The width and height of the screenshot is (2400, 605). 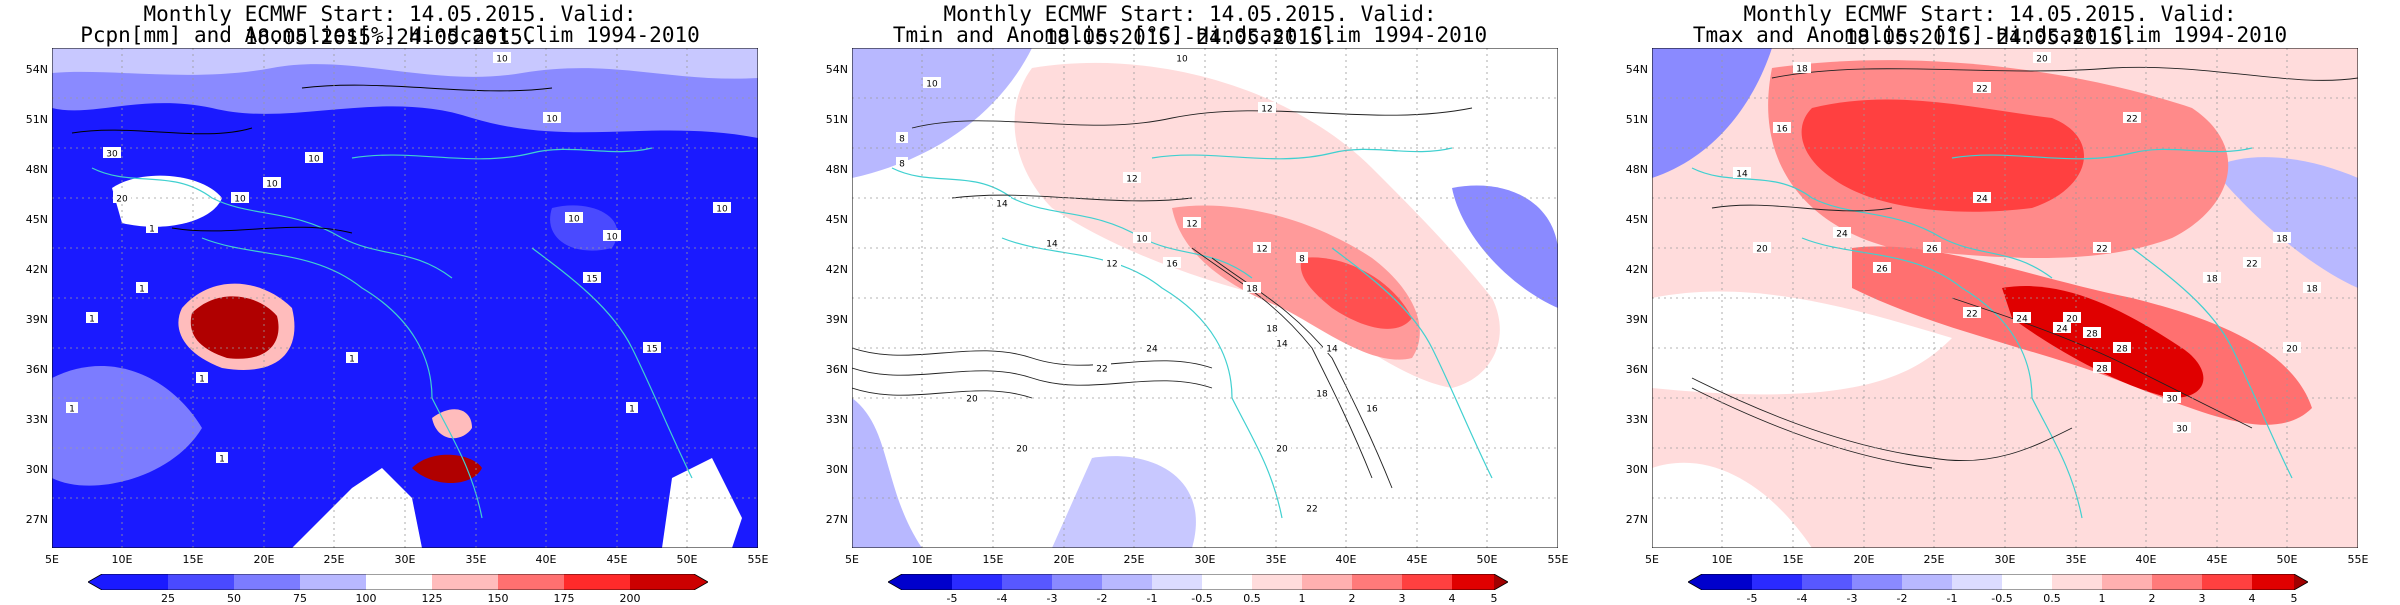 I want to click on contour-label: 28, so click(x=2102, y=368).